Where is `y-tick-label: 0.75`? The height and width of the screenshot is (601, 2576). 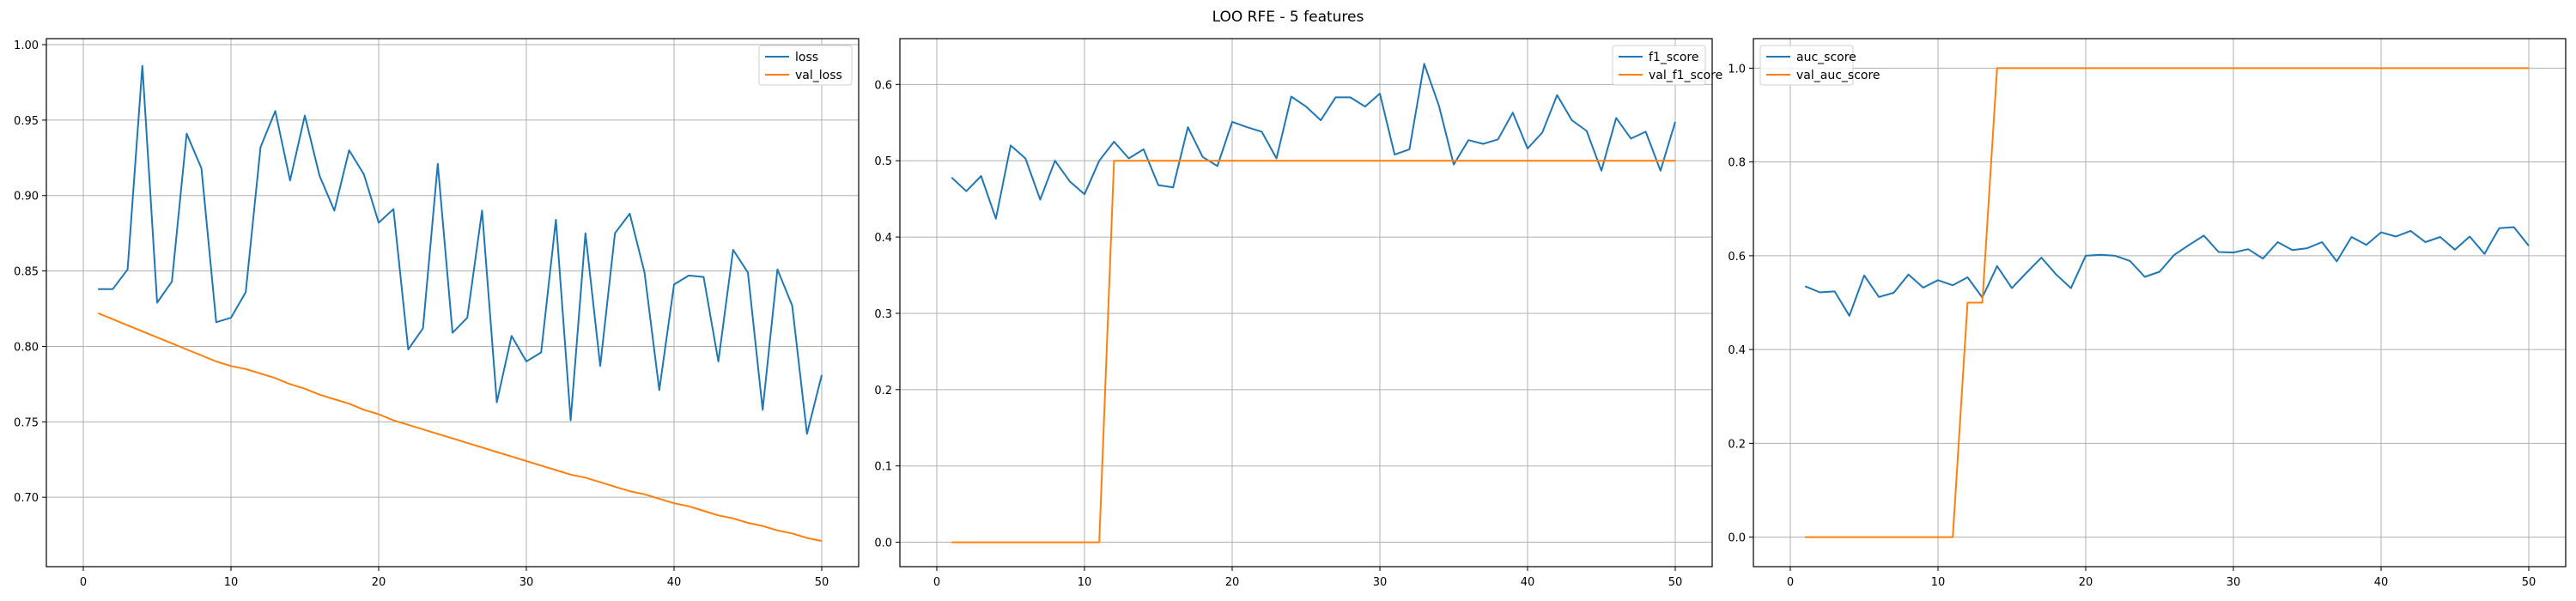 y-tick-label: 0.75 is located at coordinates (27, 422).